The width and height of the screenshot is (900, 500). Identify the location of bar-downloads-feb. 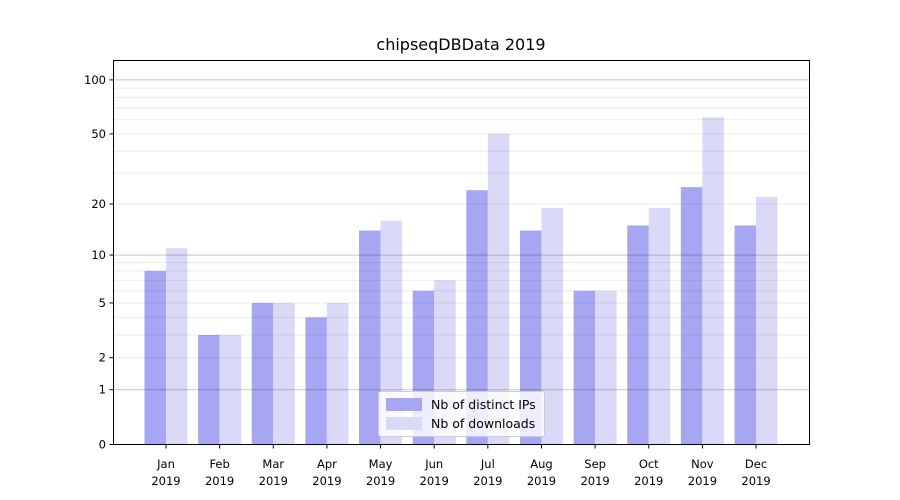
(230, 389).